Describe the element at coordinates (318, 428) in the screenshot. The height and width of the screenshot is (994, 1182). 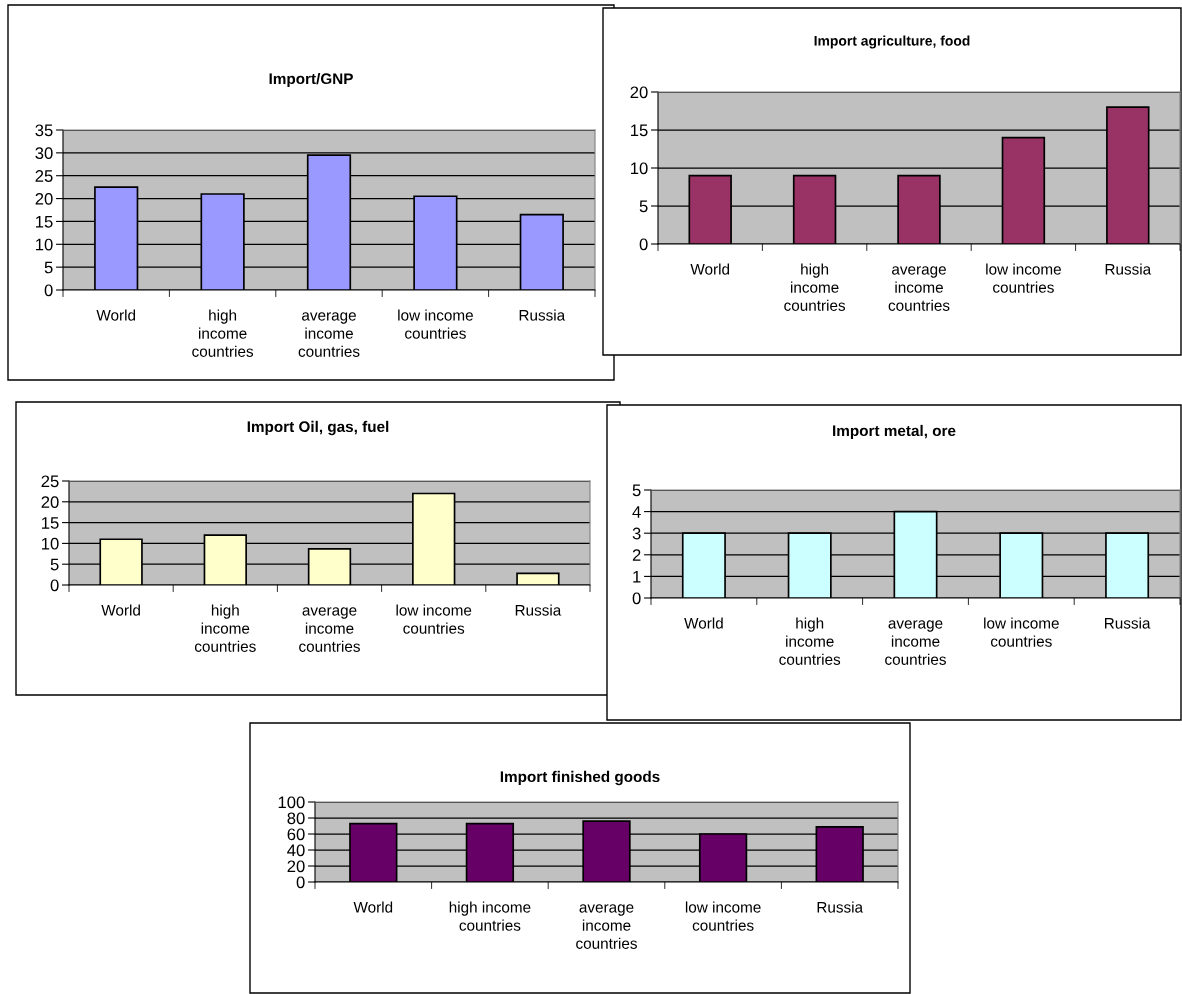
I see `chart-title: Import Oil, gas, fuel` at that location.